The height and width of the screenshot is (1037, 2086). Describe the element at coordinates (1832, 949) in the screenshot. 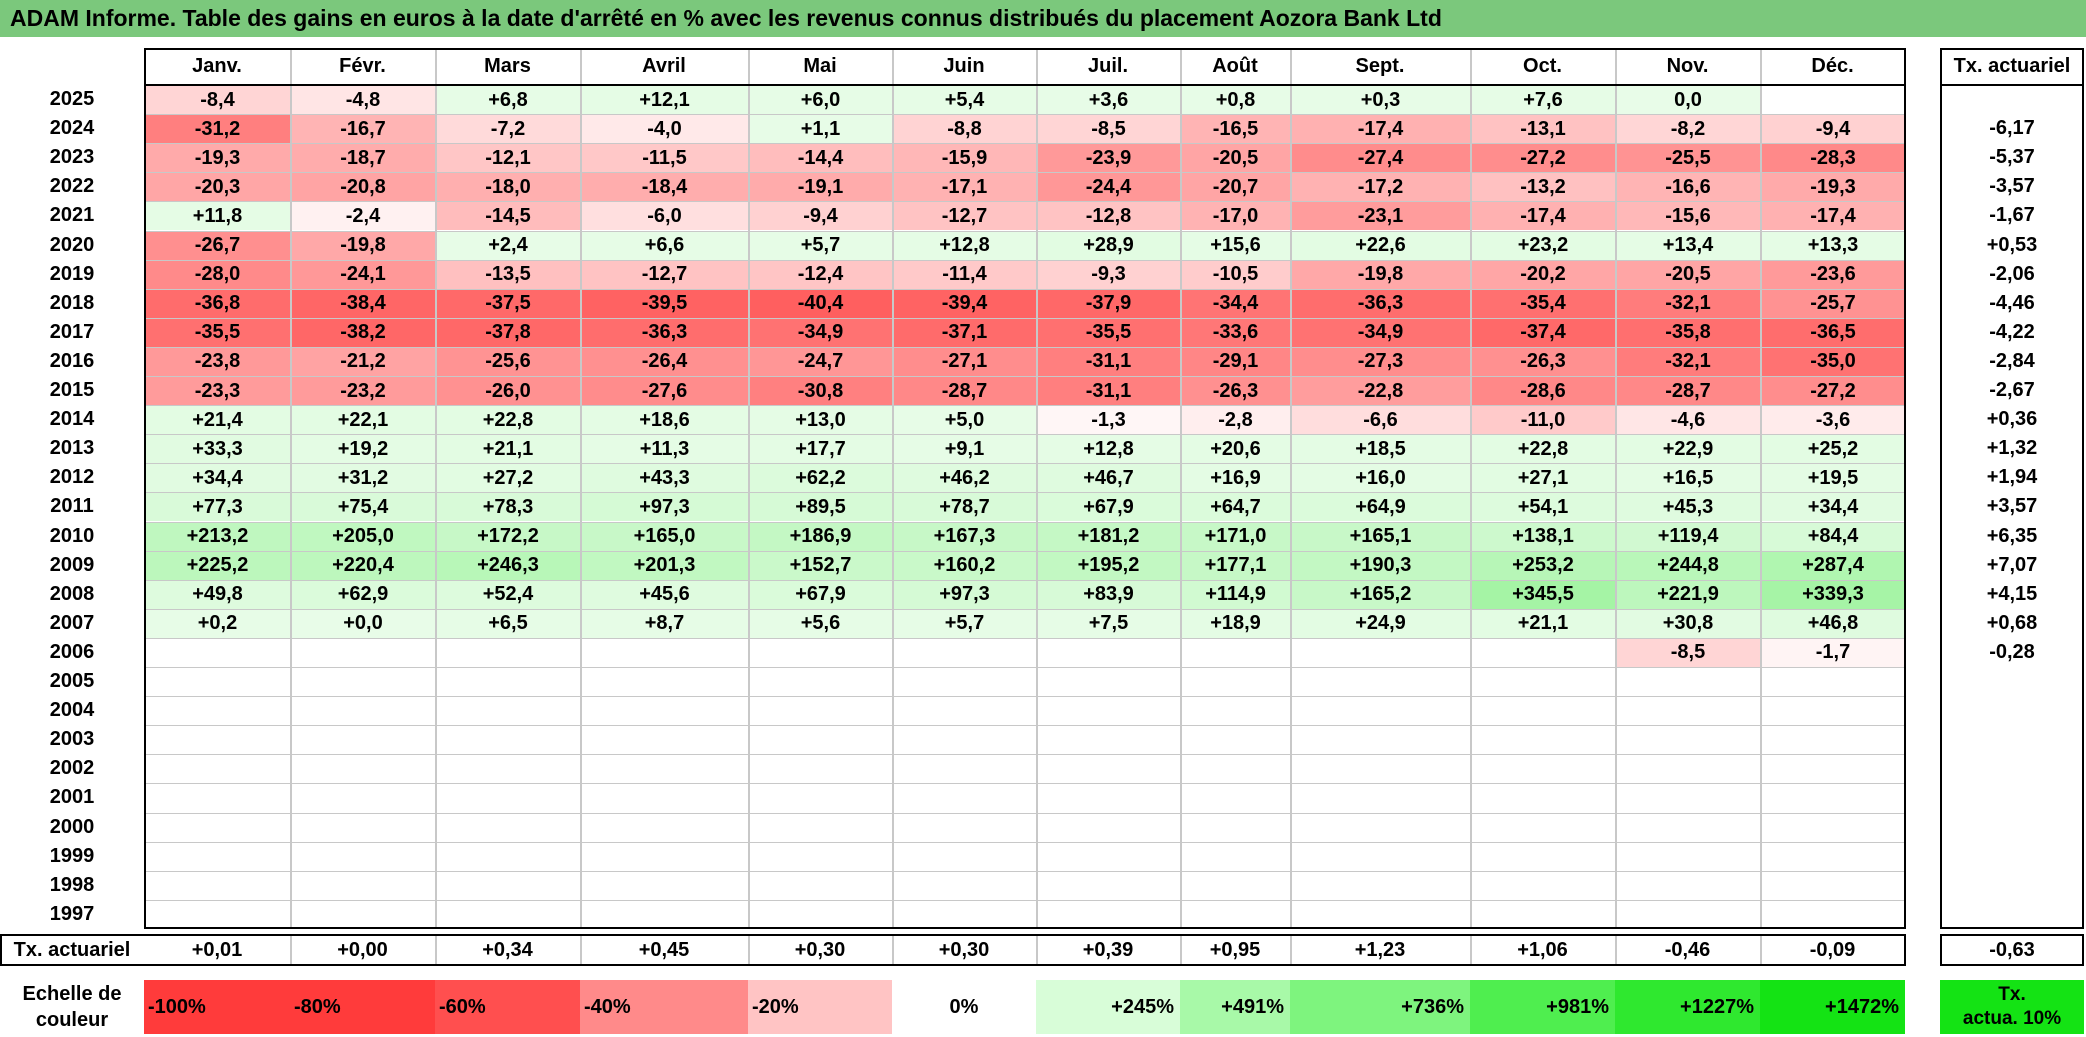

I see `footer-rate-cell: -0,09` at that location.